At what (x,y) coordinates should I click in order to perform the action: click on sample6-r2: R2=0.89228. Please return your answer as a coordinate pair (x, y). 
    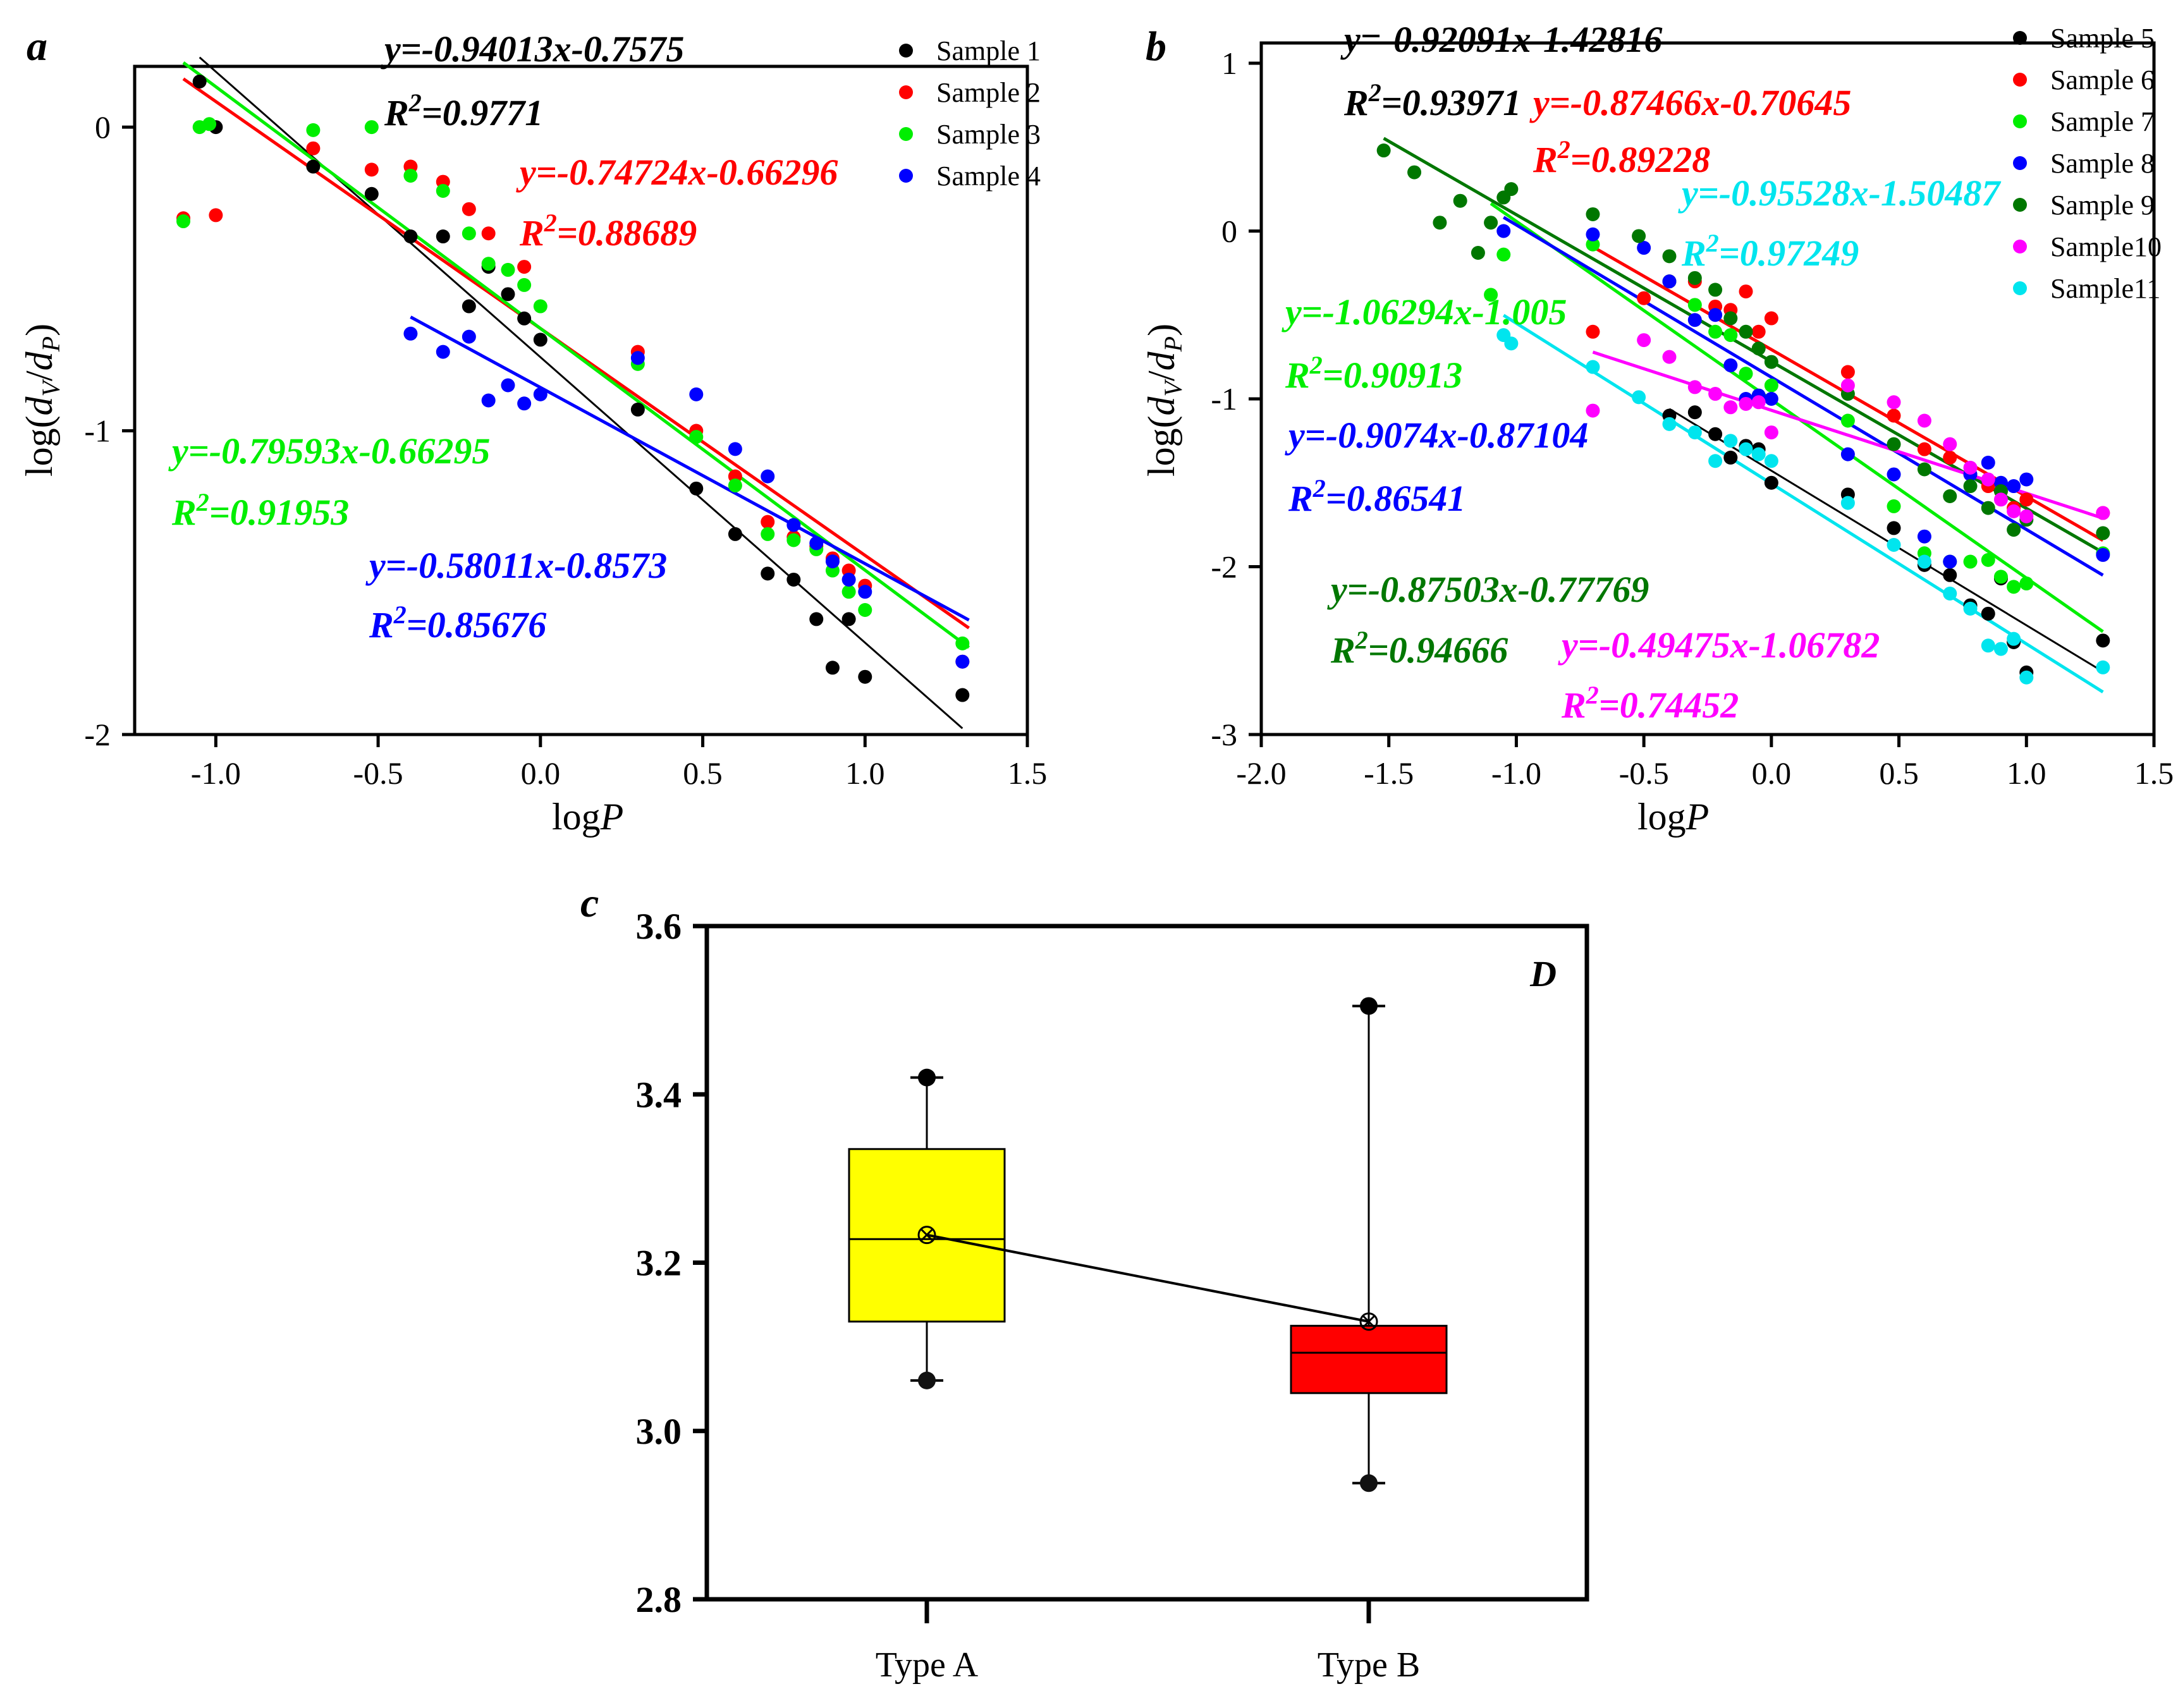
    Looking at the image, I should click on (1621, 158).